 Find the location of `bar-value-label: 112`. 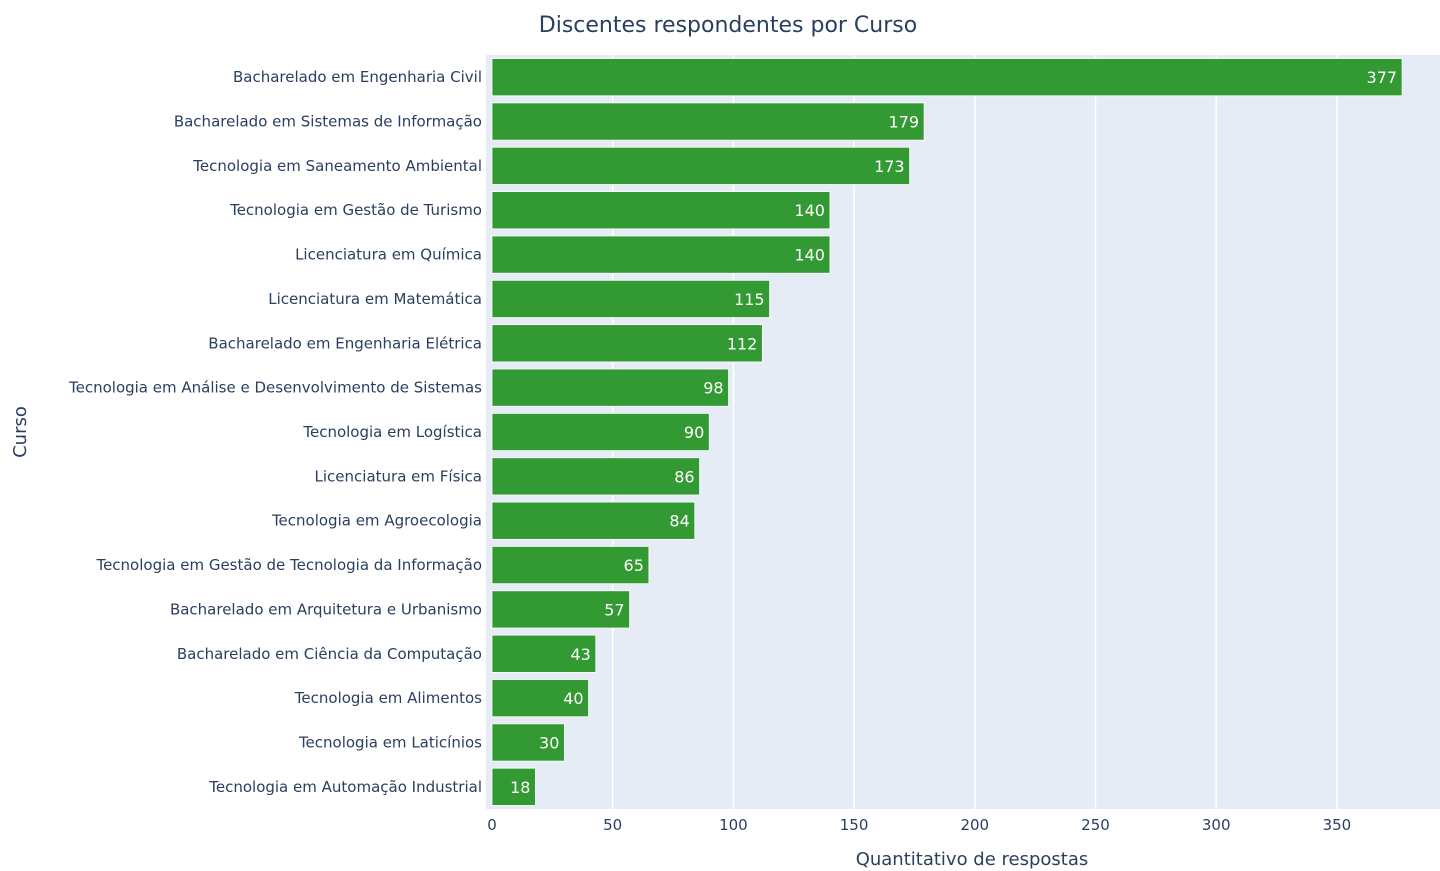

bar-value-label: 112 is located at coordinates (742, 343).